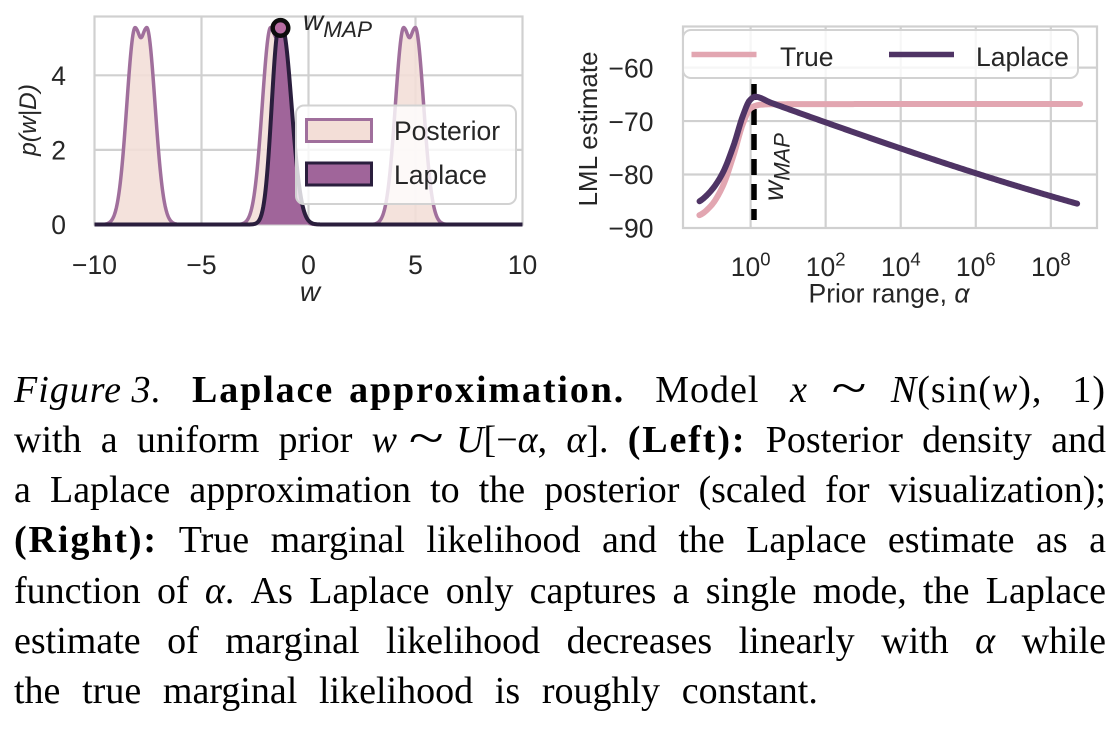 The image size is (1120, 732). Describe the element at coordinates (807, 57) in the screenshot. I see `svg-text: True` at that location.